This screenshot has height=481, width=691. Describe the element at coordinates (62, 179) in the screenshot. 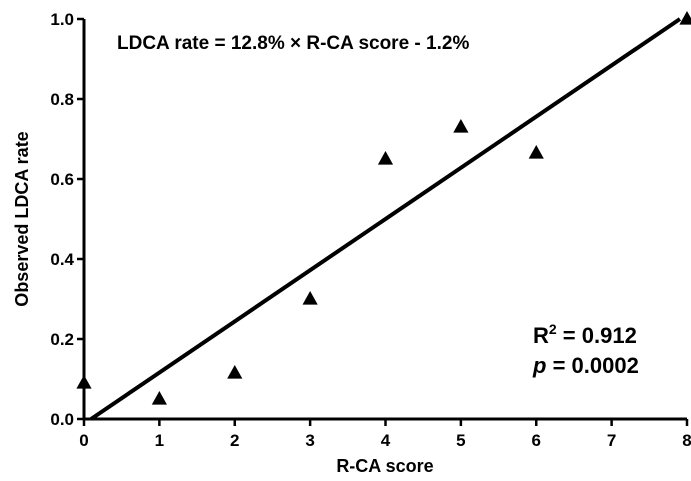

I see `y-tick-label: 0.6` at that location.